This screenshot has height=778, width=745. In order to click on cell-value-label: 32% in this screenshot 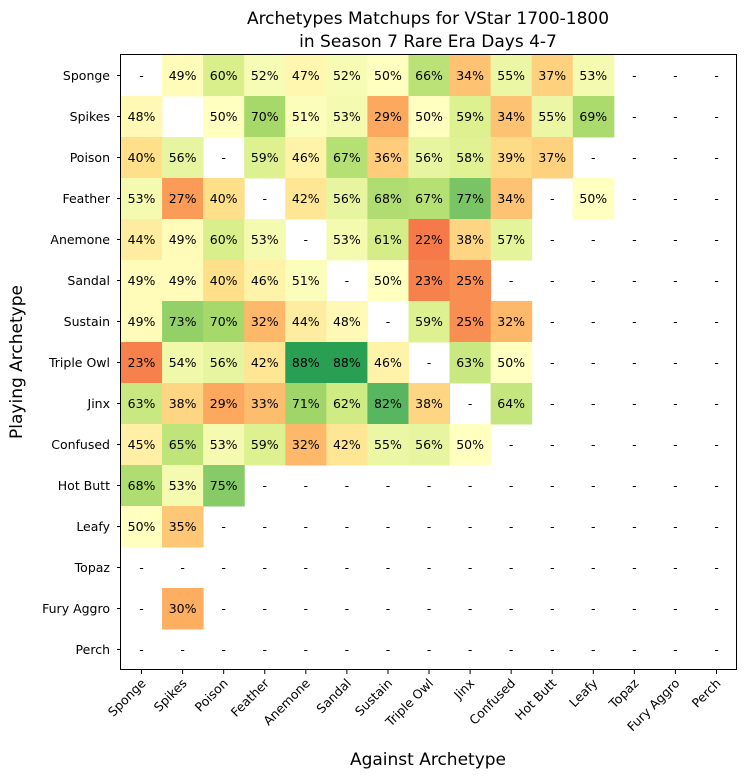, I will do `click(265, 321)`.